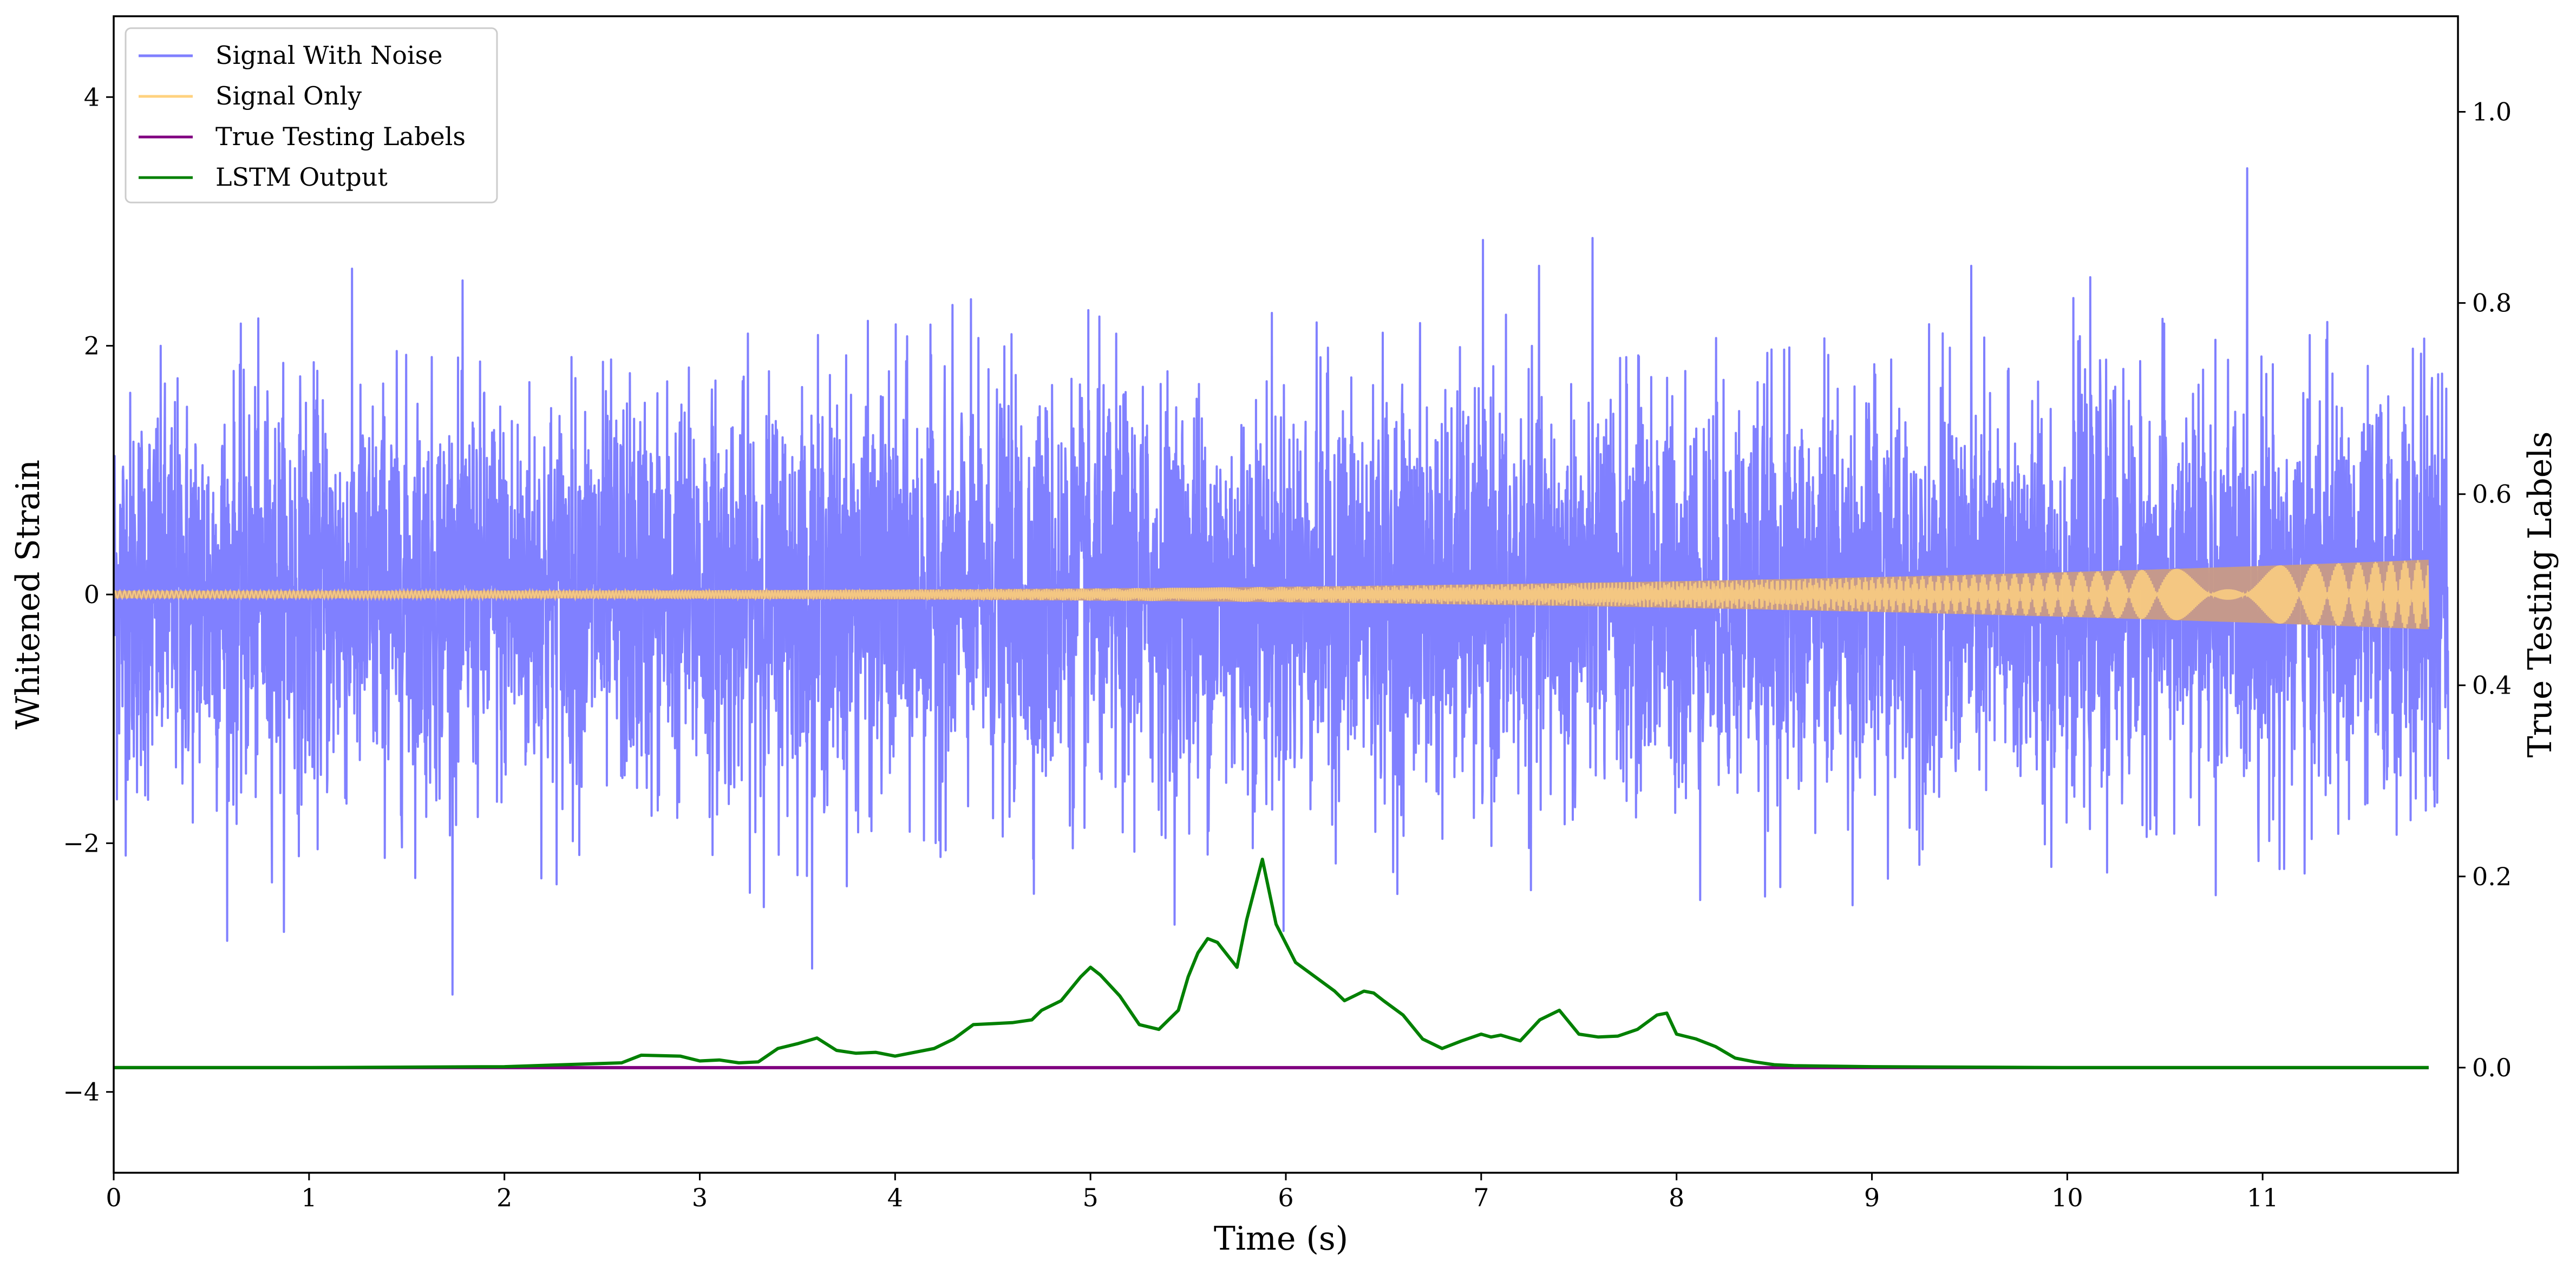 The image size is (2576, 1274). Describe the element at coordinates (700, 1197) in the screenshot. I see `x-tick-label: 3` at that location.